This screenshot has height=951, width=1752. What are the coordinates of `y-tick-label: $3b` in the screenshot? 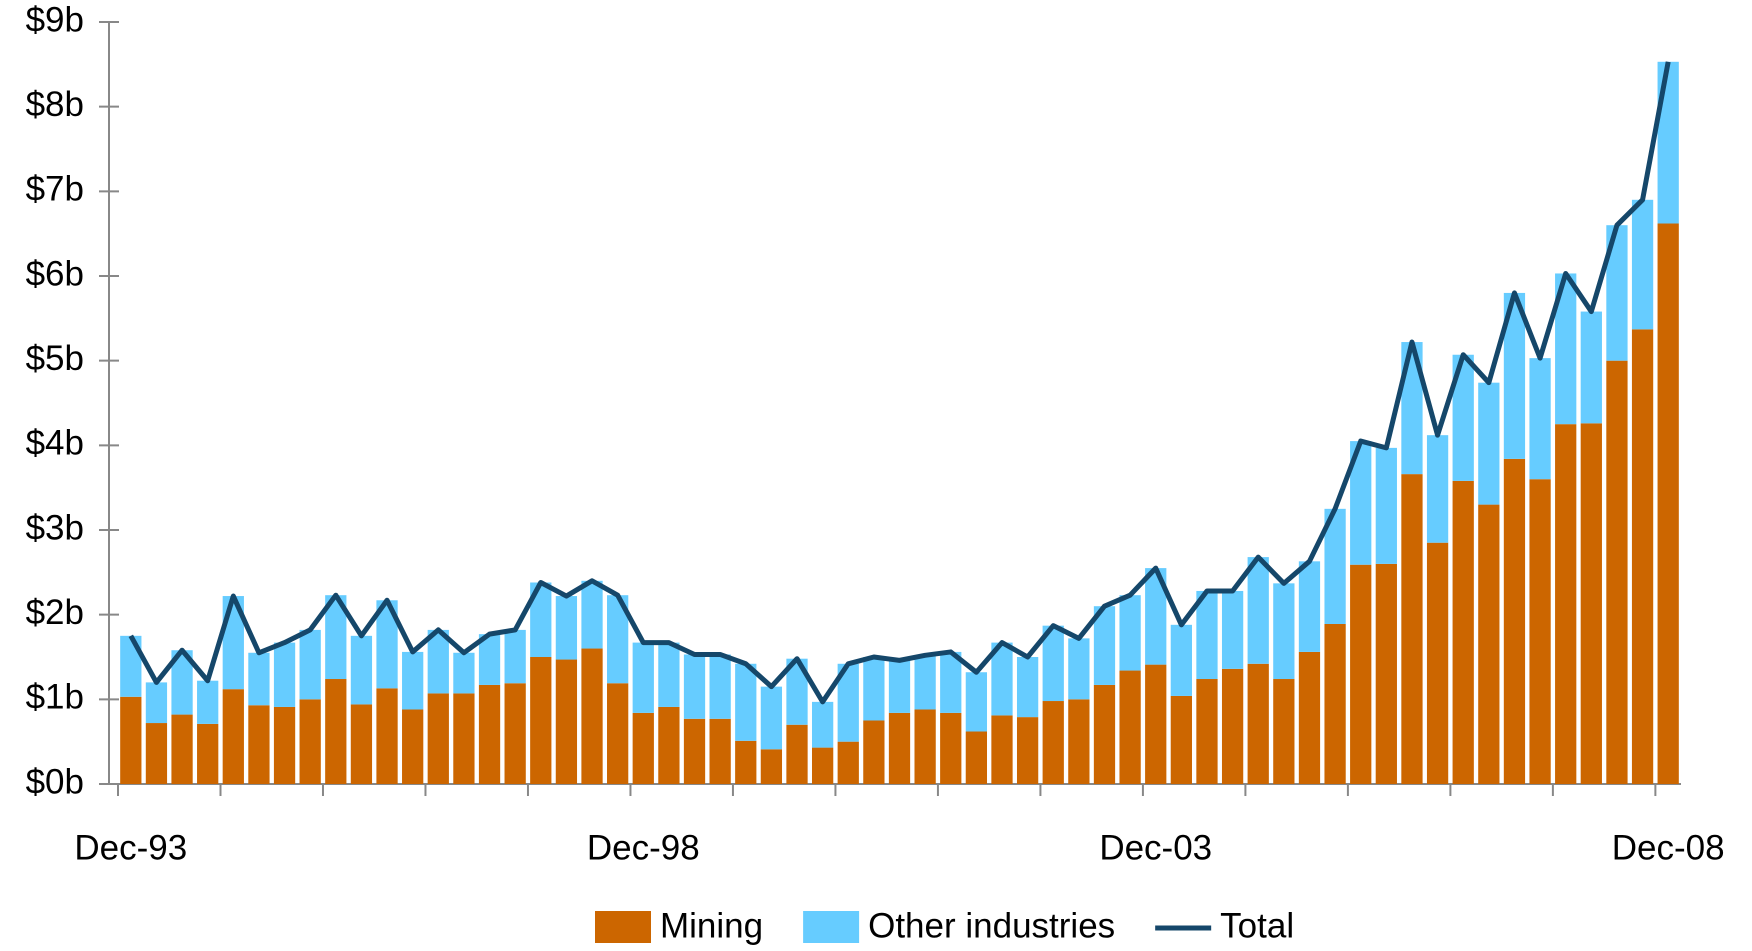 It's located at (55, 527).